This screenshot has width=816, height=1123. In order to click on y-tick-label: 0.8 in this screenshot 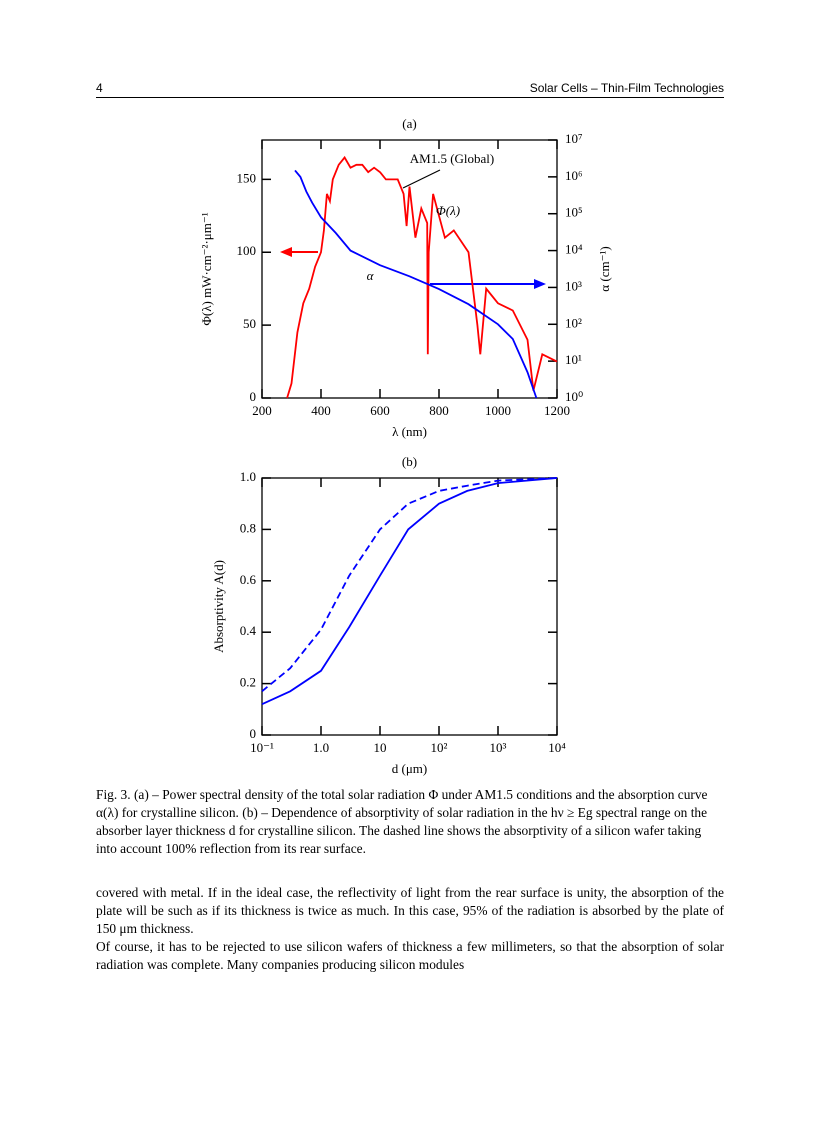, I will do `click(248, 527)`.